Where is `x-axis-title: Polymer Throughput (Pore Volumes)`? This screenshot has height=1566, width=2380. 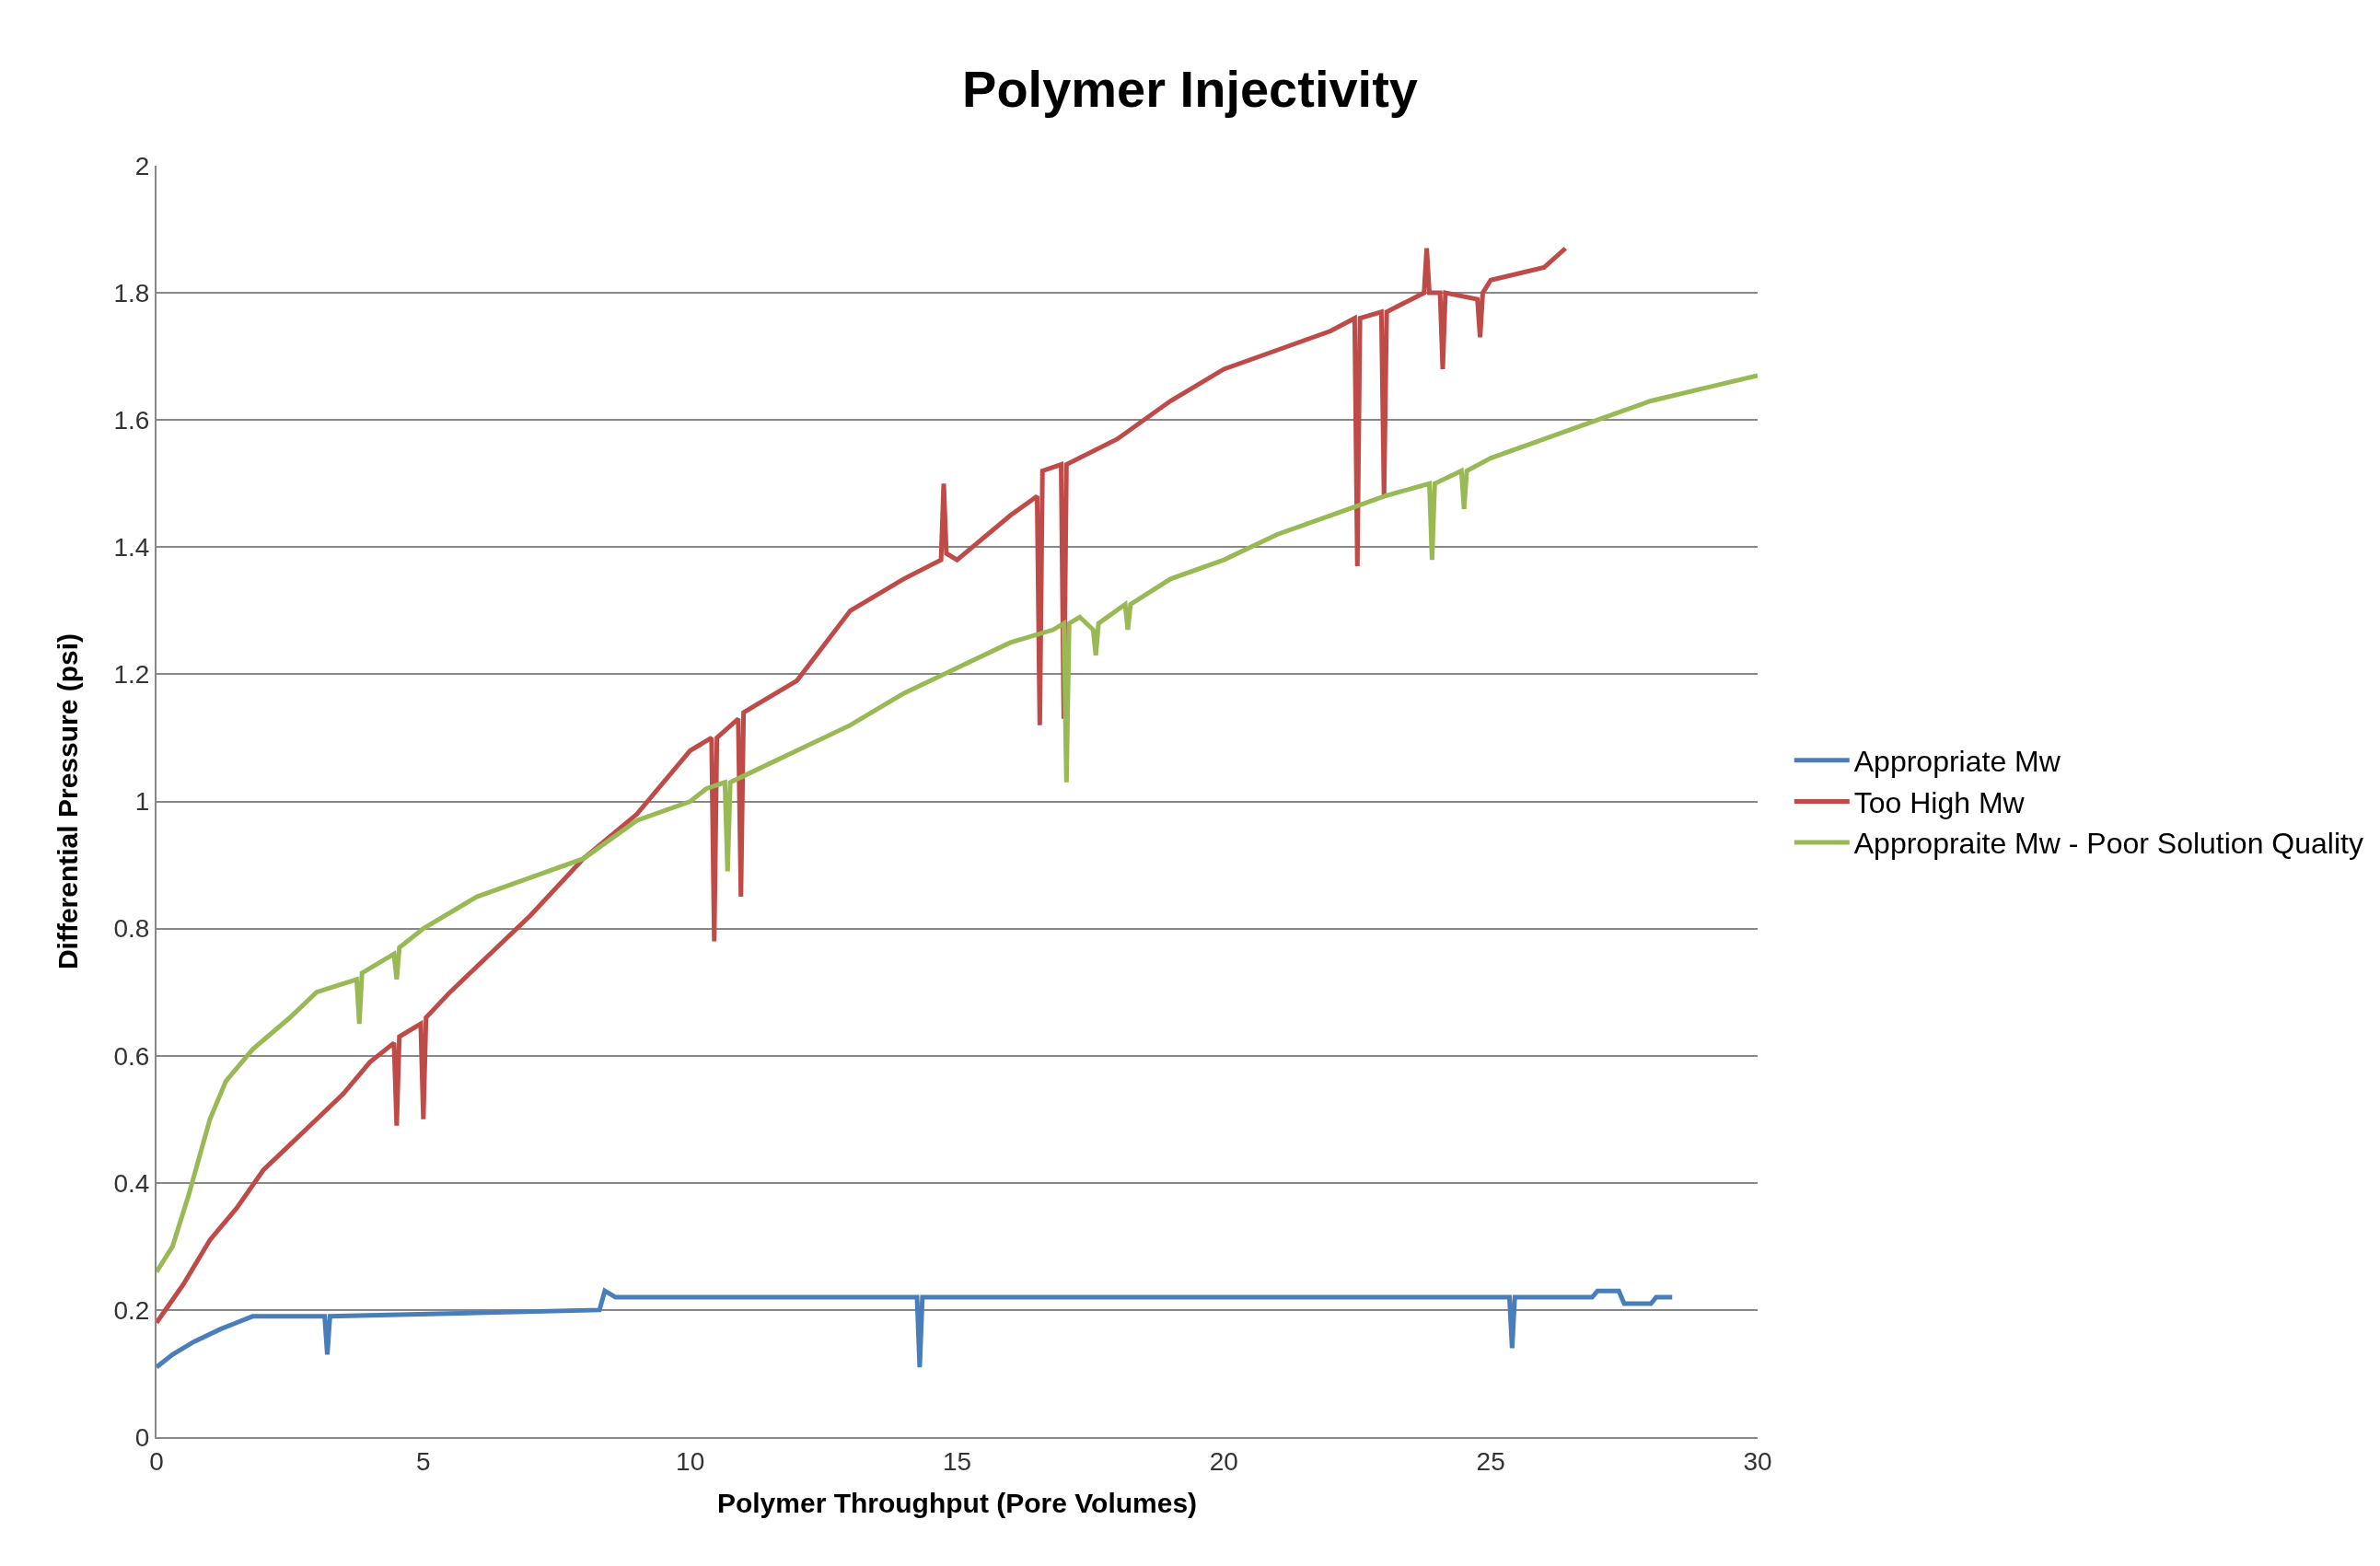
x-axis-title: Polymer Throughput (Pore Volumes) is located at coordinates (957, 1502).